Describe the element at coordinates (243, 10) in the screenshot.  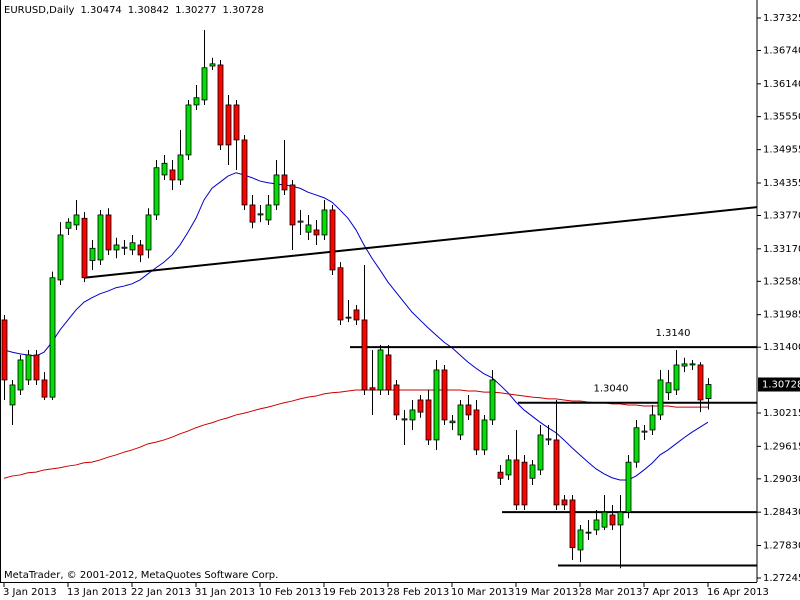
I see `header-close: 1.30728` at that location.